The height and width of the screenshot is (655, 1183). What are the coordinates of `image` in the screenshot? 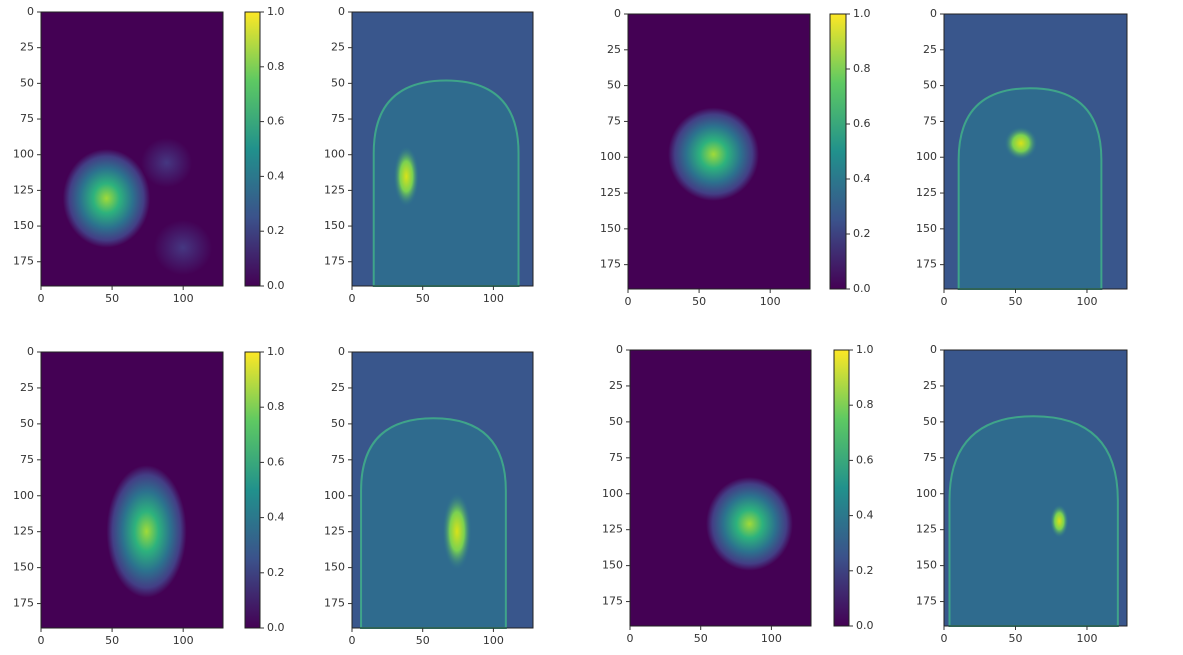 It's located at (720, 488).